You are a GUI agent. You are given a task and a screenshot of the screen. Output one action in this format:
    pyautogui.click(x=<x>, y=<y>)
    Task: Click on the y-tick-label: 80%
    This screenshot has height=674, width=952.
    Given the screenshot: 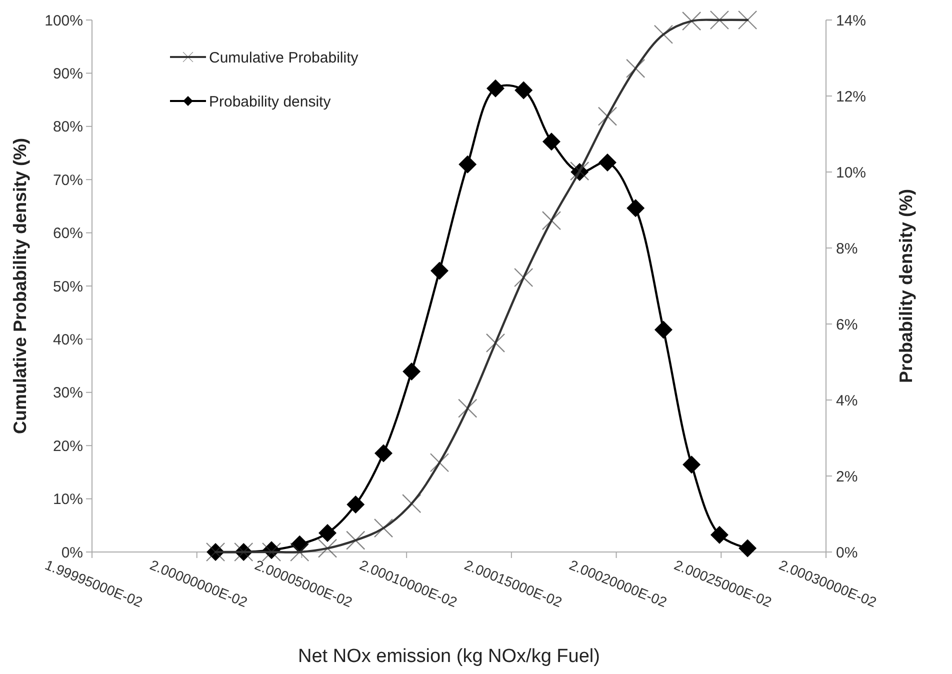 What is the action you would take?
    pyautogui.click(x=67, y=127)
    